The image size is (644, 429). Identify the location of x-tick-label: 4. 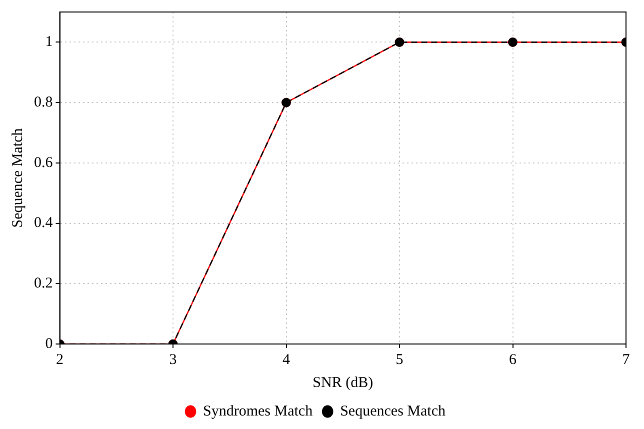
(286, 360).